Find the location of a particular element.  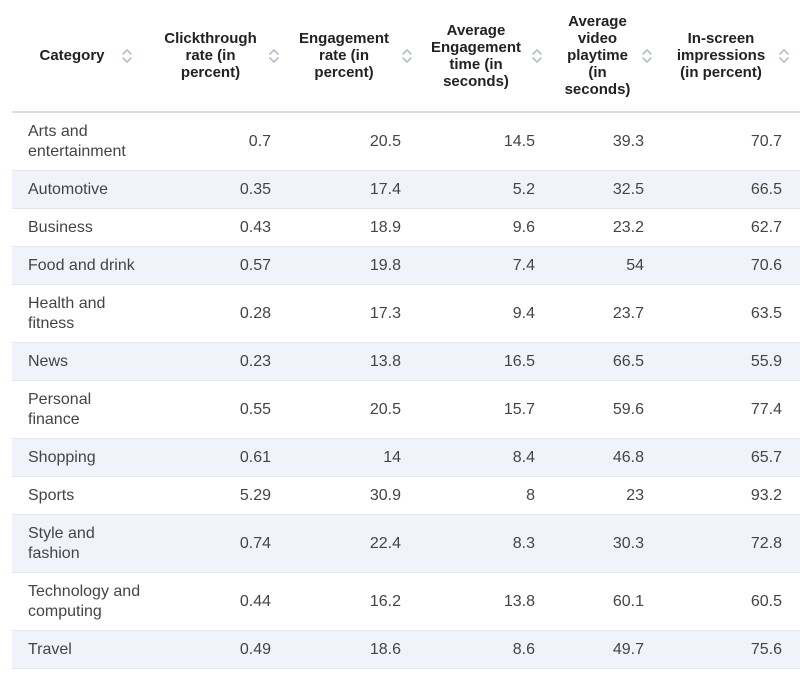

engagement-time-cell: 8.6 is located at coordinates (486, 649).